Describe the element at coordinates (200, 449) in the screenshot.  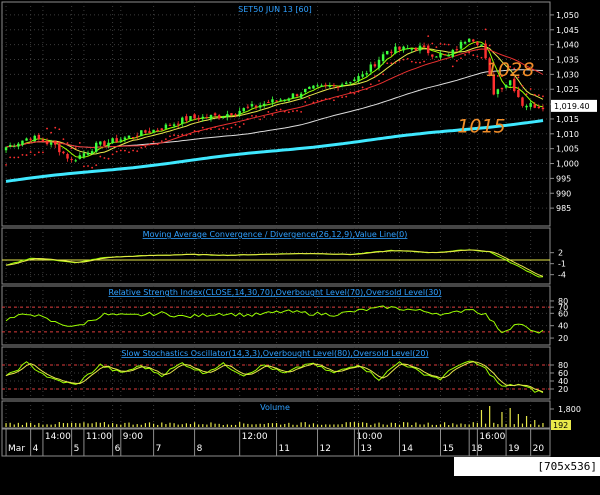
I see `time-label: 8` at that location.